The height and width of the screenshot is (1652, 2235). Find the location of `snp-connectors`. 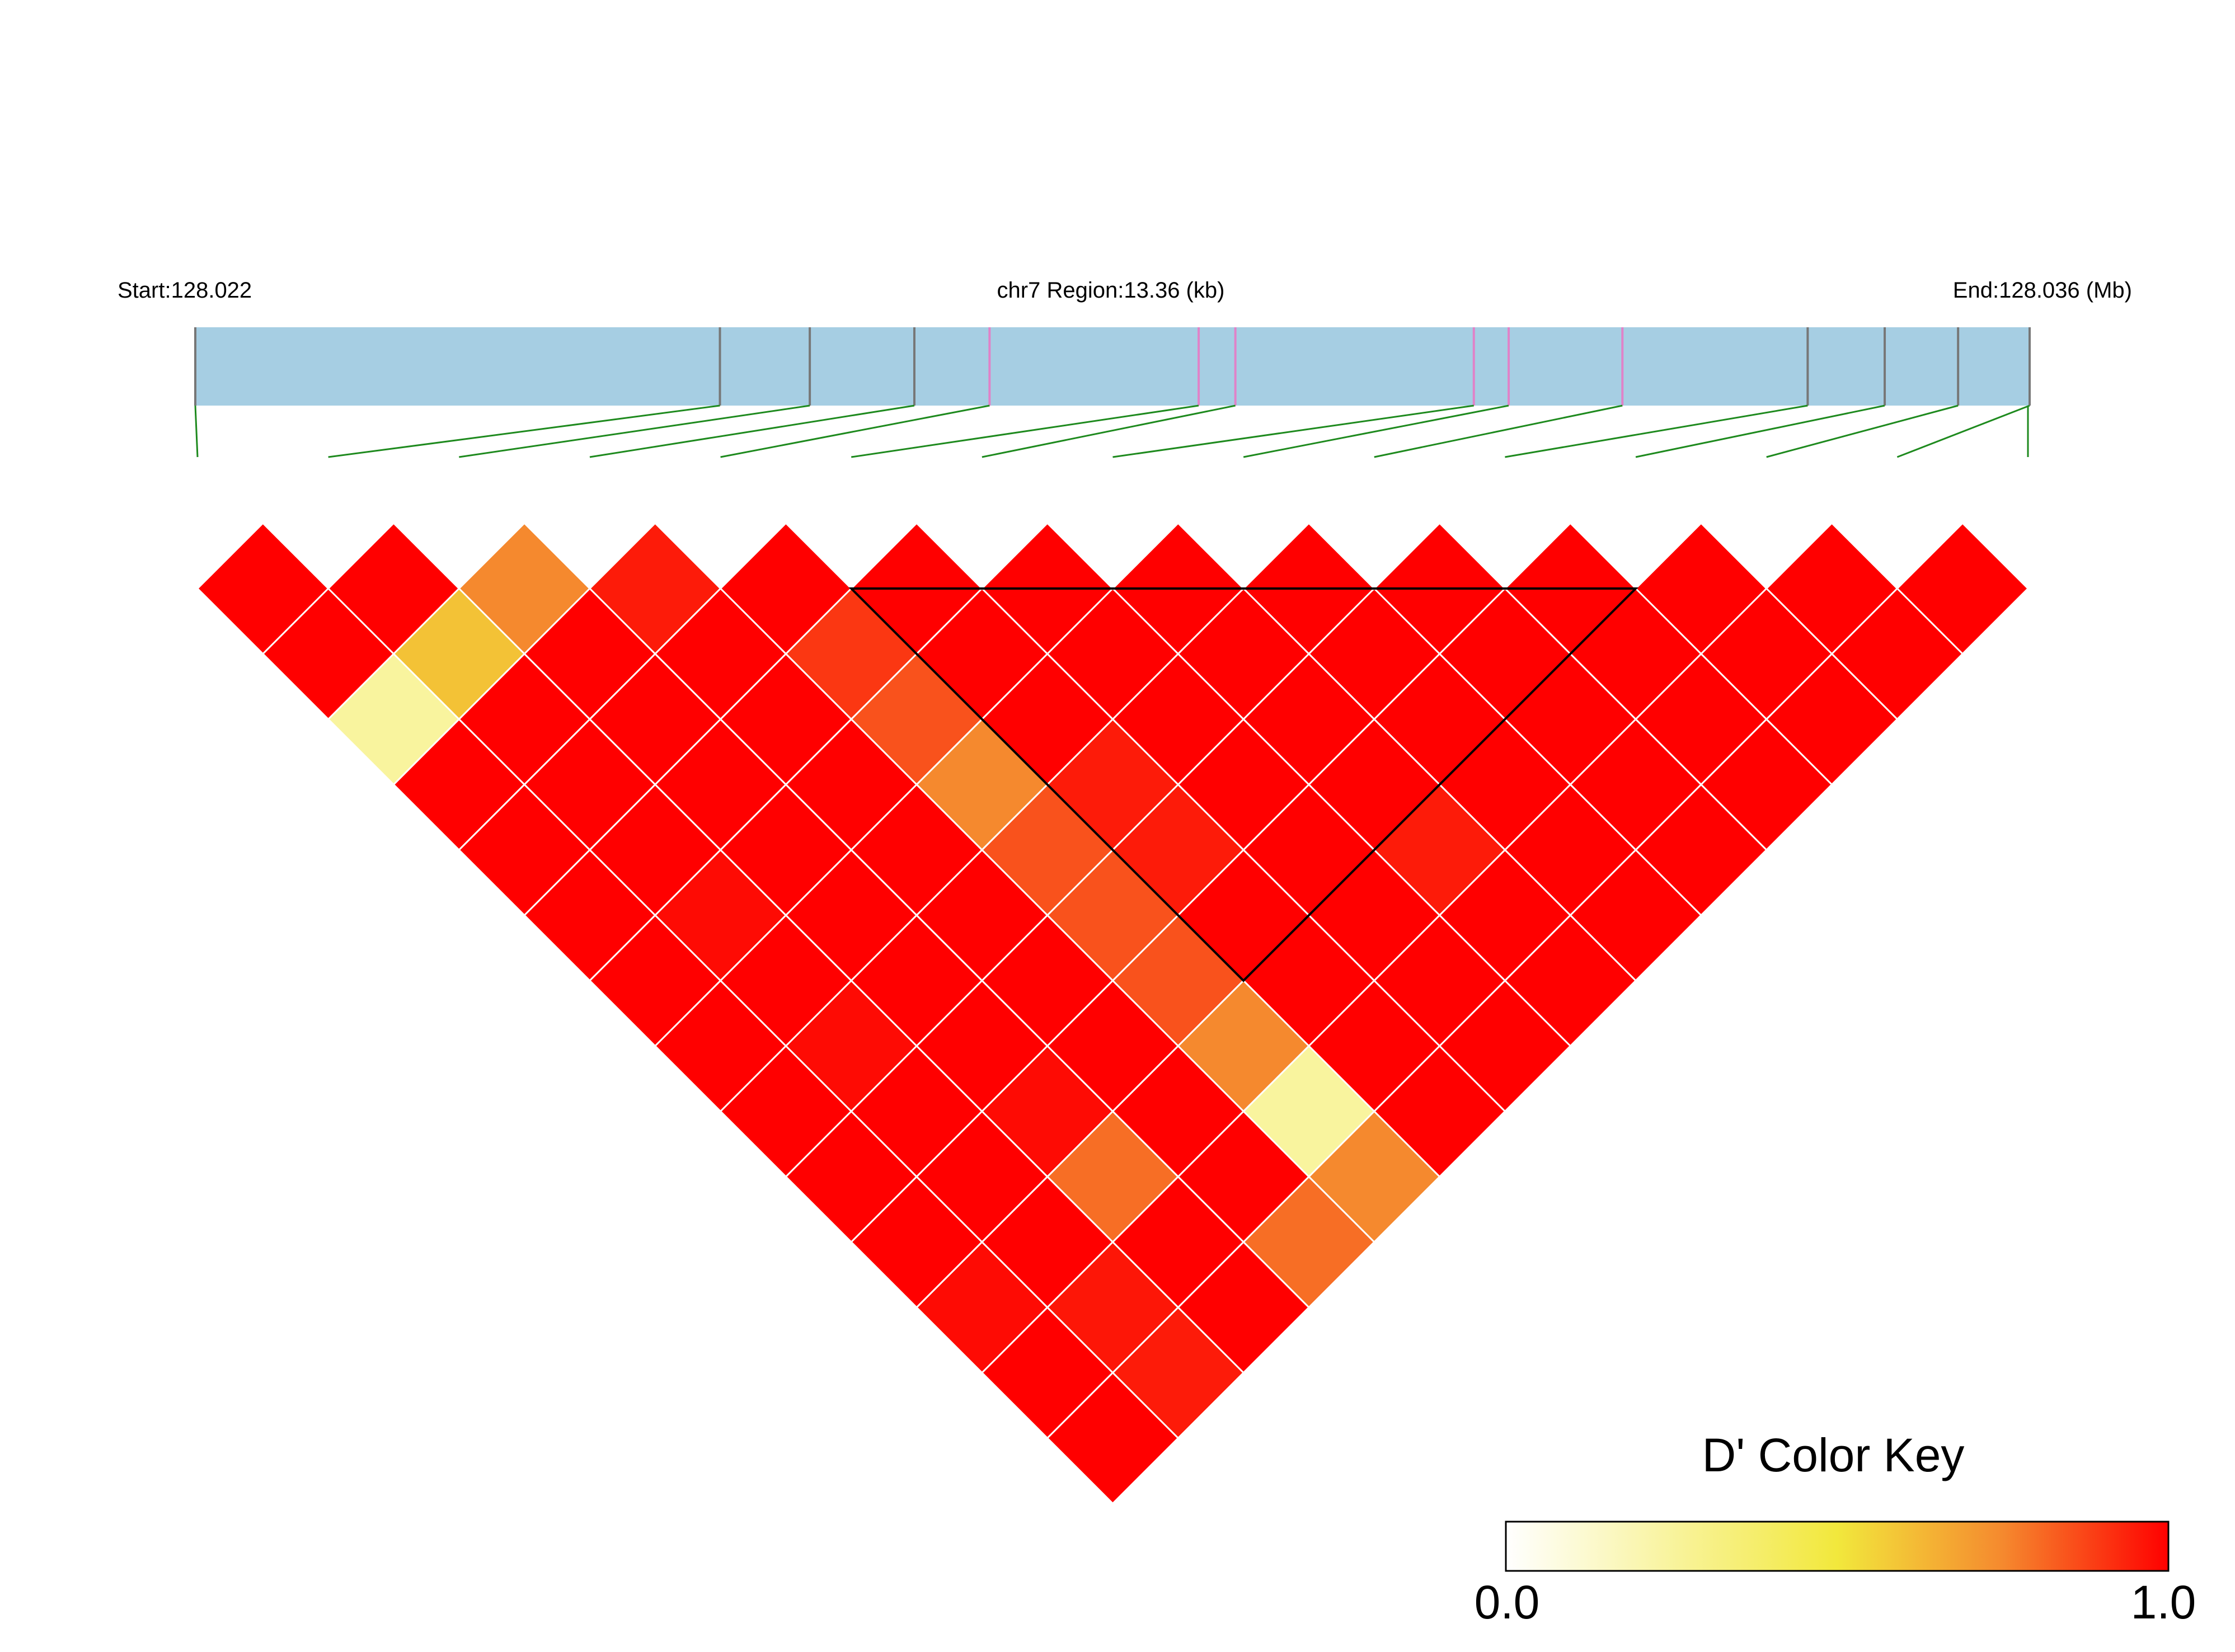

snp-connectors is located at coordinates (1112, 431).